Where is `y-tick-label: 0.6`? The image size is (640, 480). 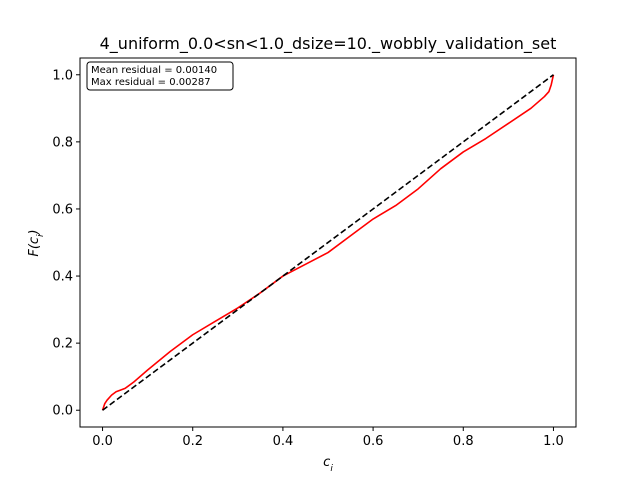 y-tick-label: 0.6 is located at coordinates (62, 209).